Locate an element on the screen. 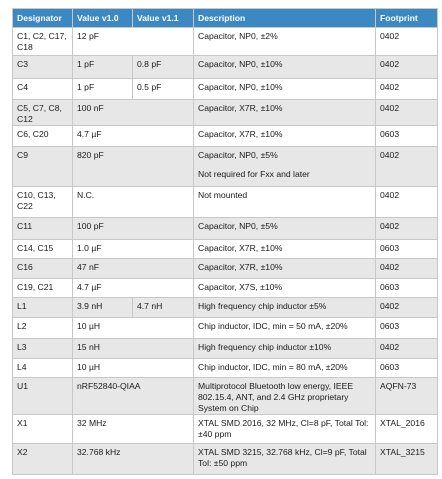  column-header: Value v1.0 is located at coordinates (102, 18).